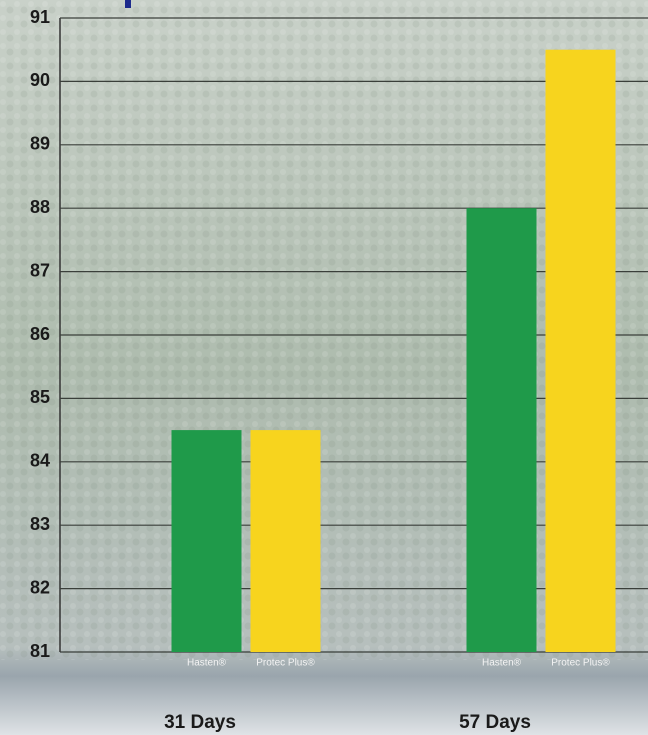 The width and height of the screenshot is (648, 735). What do you see at coordinates (40, 270) in the screenshot?
I see `y-tick-label: 87` at bounding box center [40, 270].